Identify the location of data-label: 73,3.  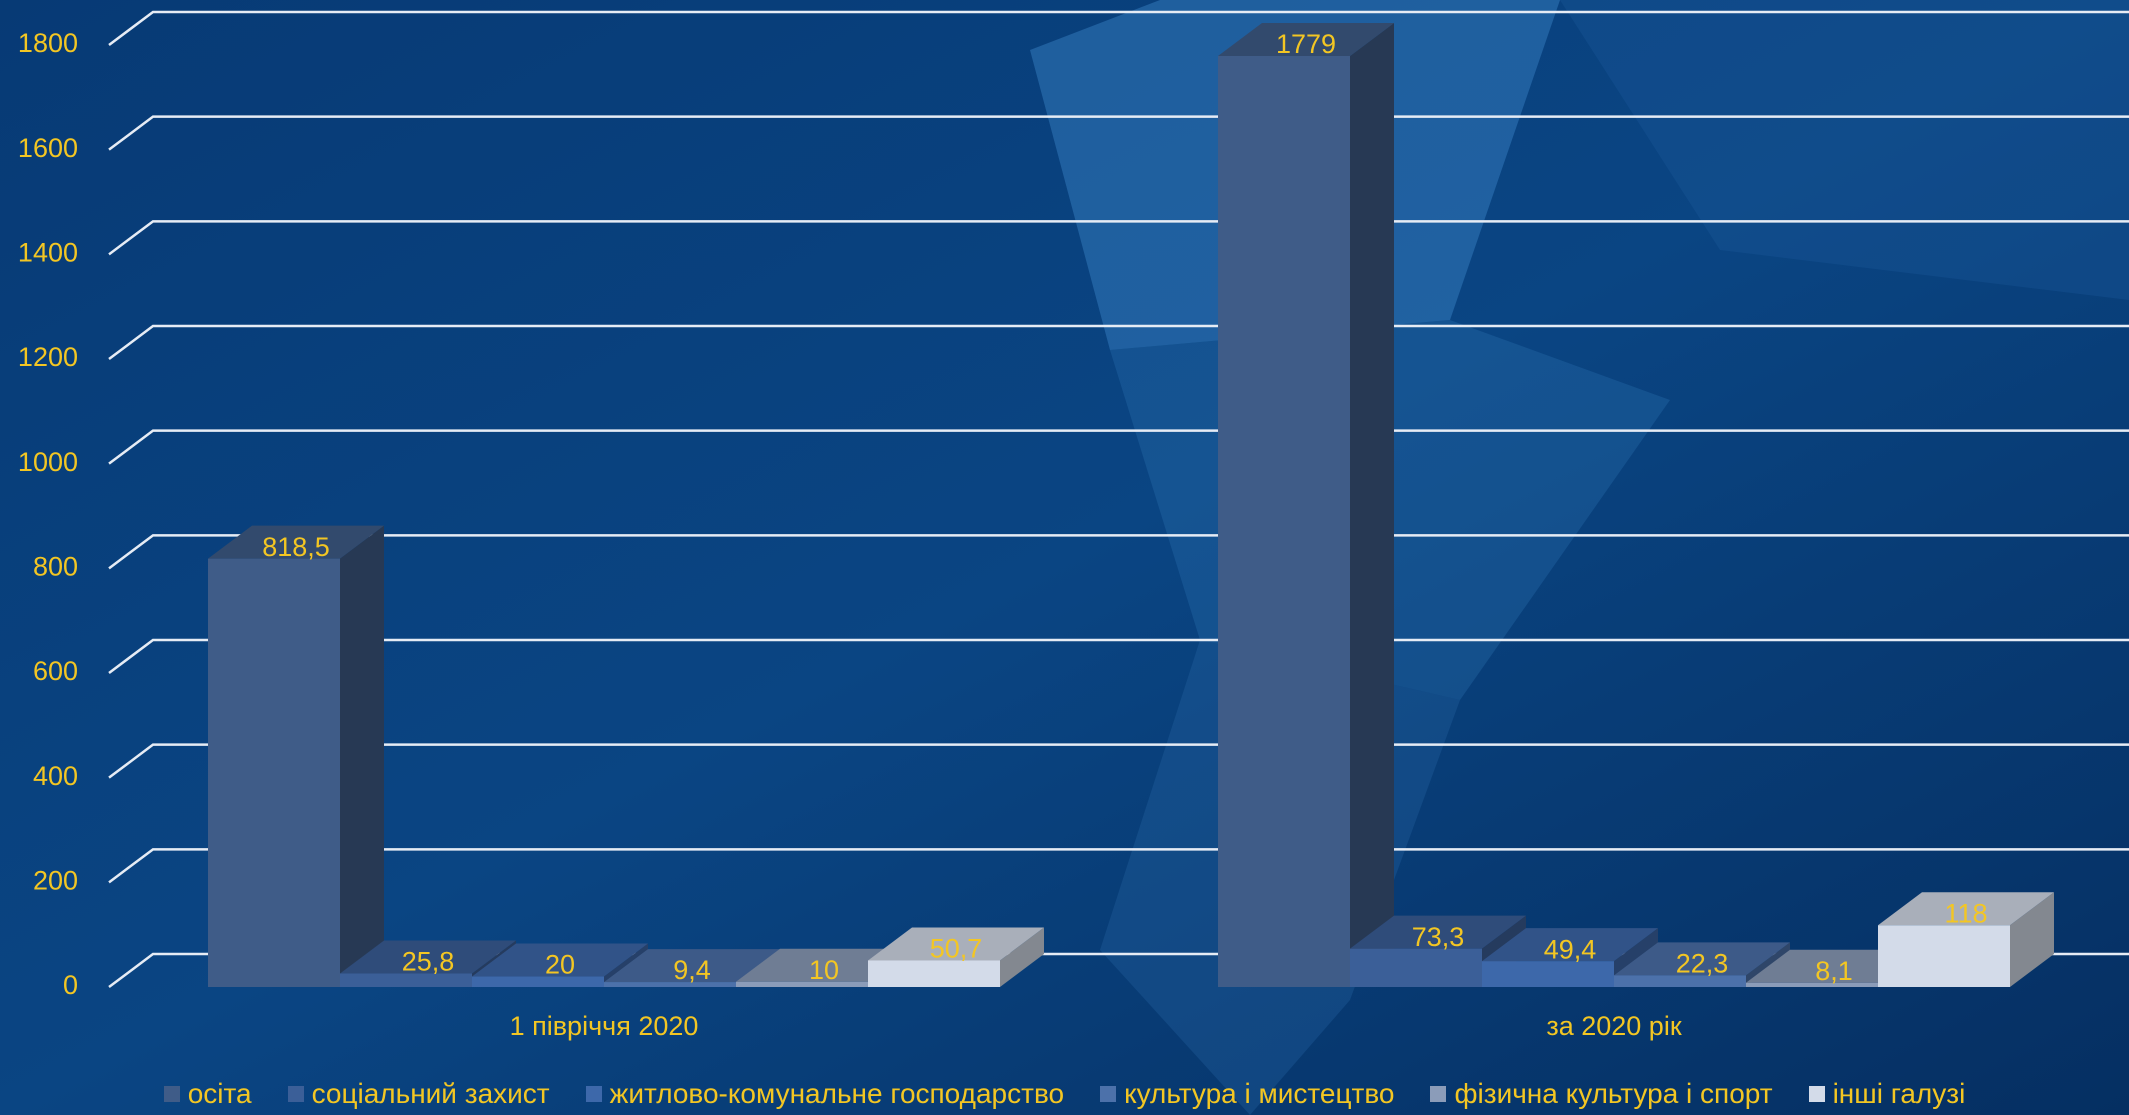
(1438, 937).